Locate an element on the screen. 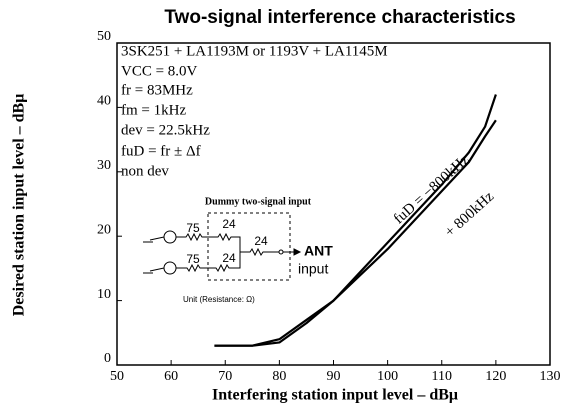  inset-title: Dummy two-signal input is located at coordinates (258, 201).